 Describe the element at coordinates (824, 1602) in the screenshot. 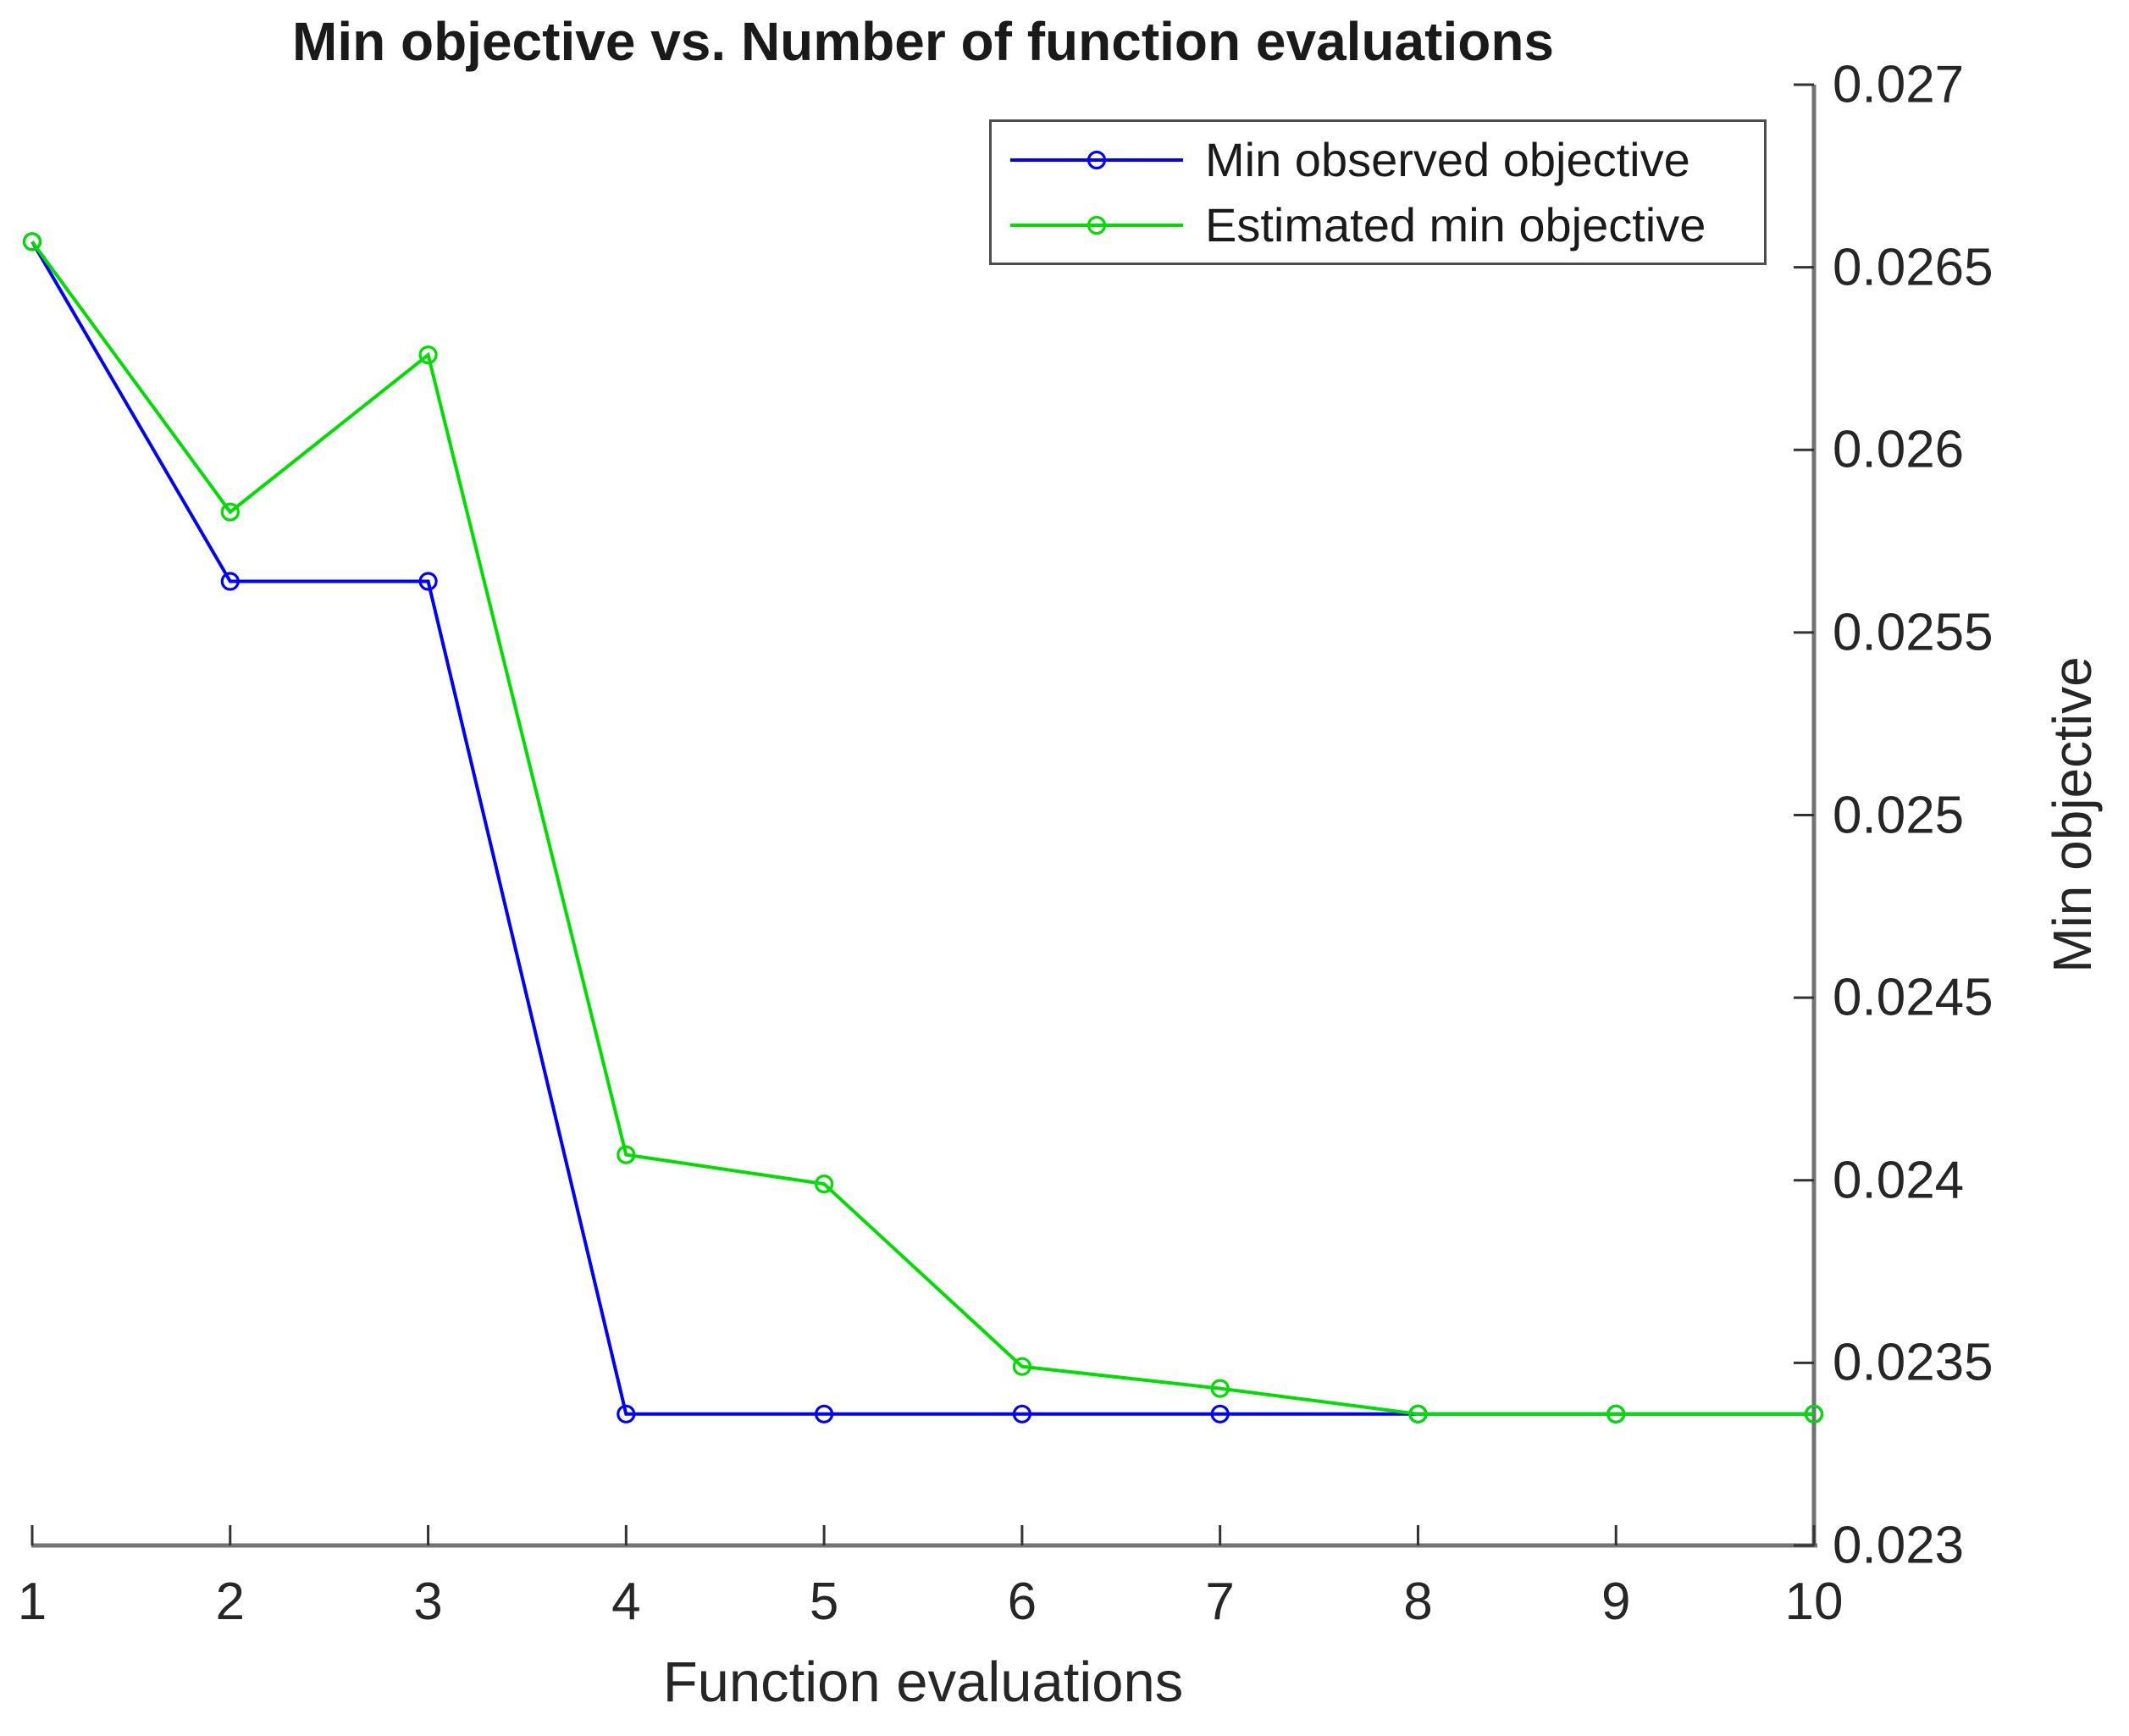

I see `x-tick-label: 5` at that location.